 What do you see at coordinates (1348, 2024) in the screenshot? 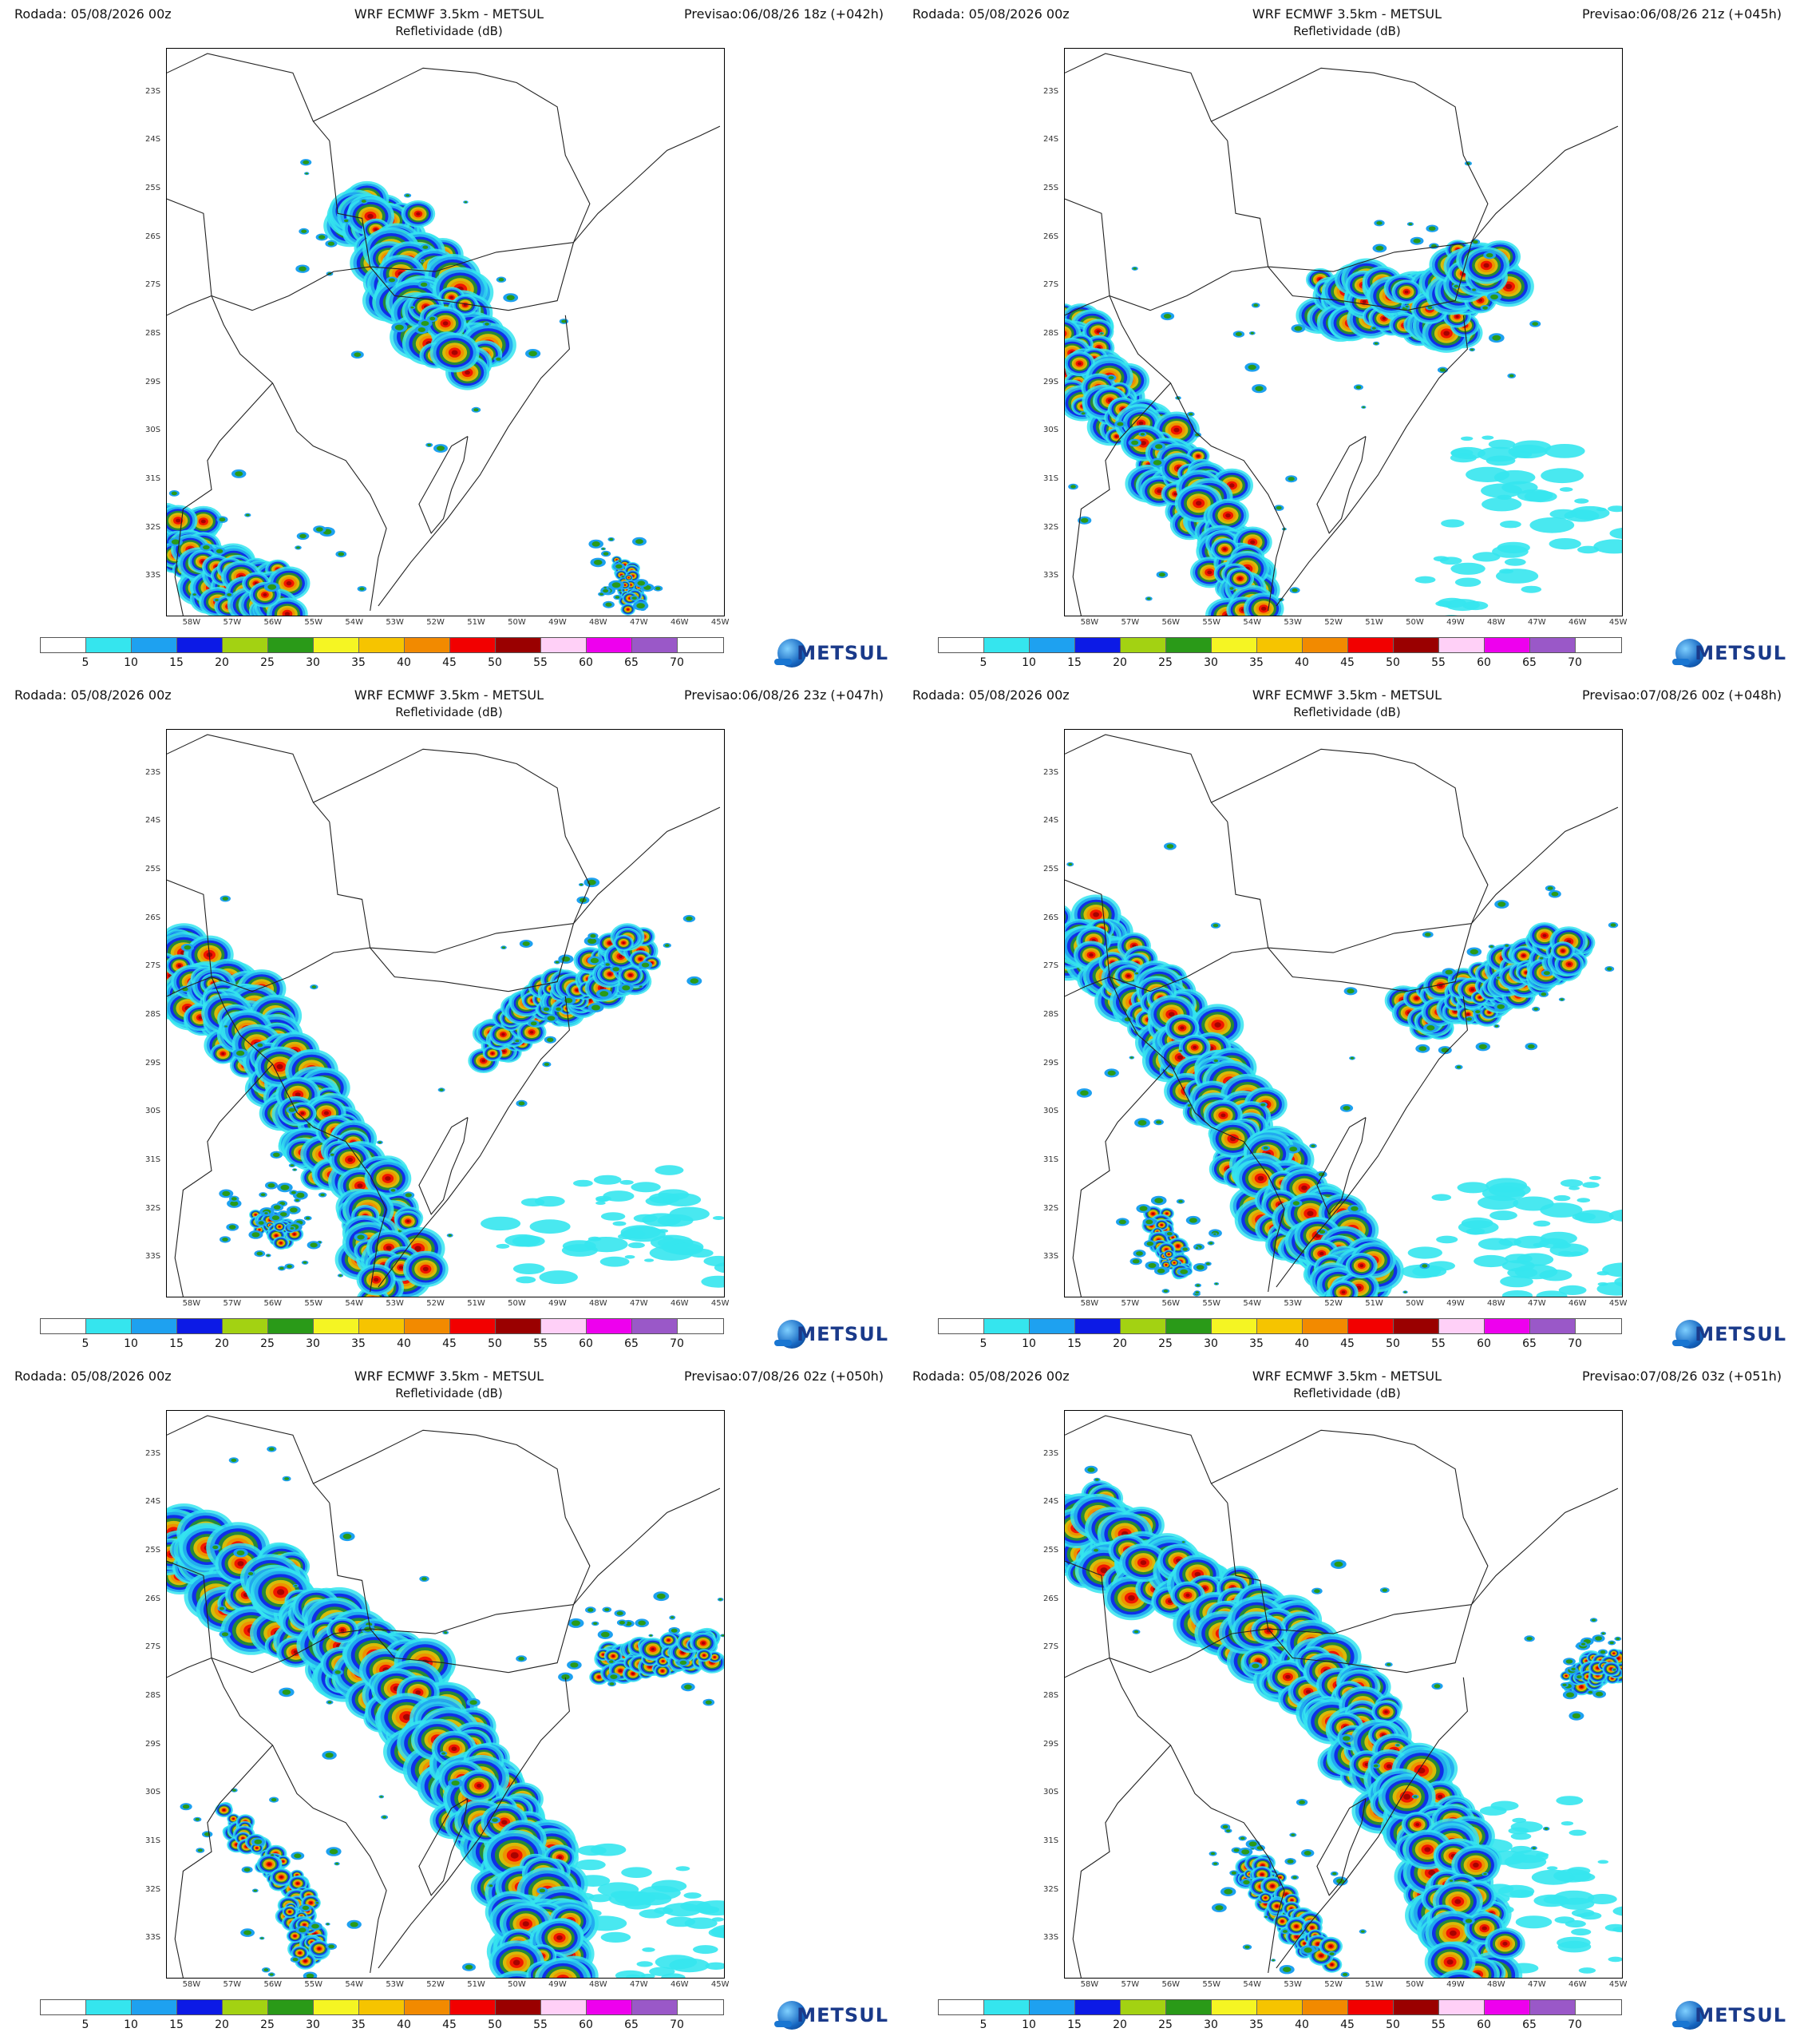
I see `colorbar-label: 45` at bounding box center [1348, 2024].